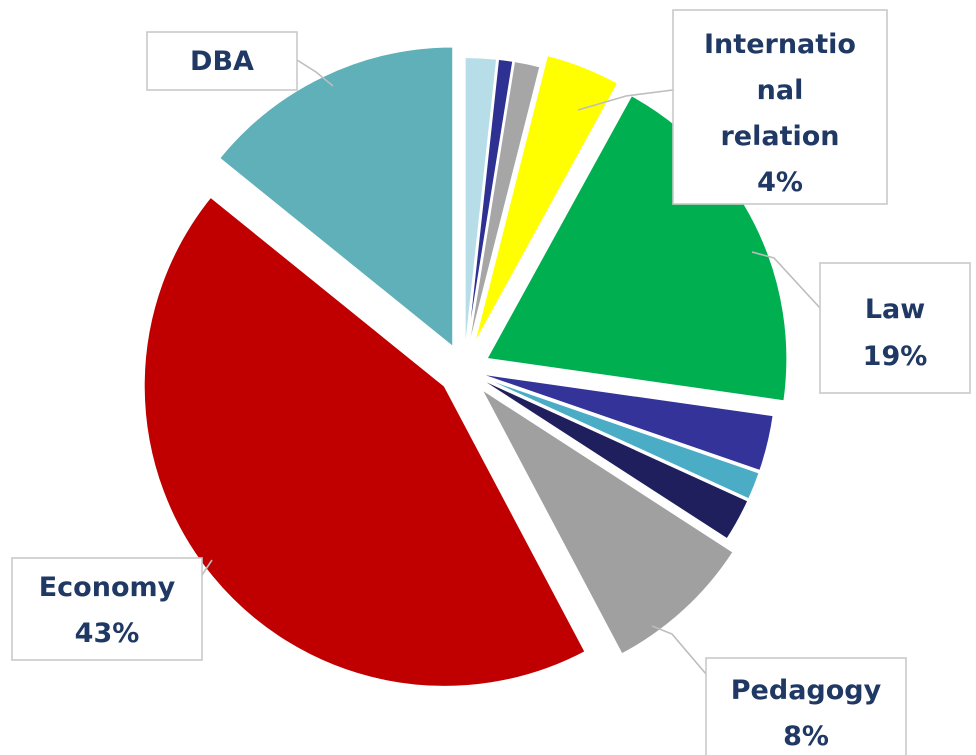  I want to click on data-label-law: Law 19%, so click(895, 328).